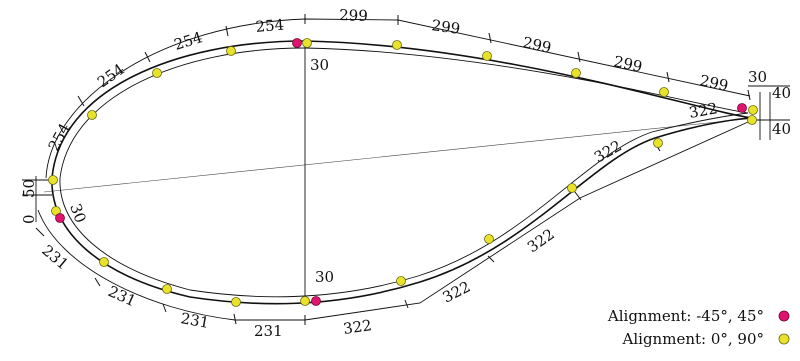 The width and height of the screenshot is (800, 361). Describe the element at coordinates (685, 316) in the screenshot. I see `legend-label-45: Alignment: -45°, 45°` at that location.